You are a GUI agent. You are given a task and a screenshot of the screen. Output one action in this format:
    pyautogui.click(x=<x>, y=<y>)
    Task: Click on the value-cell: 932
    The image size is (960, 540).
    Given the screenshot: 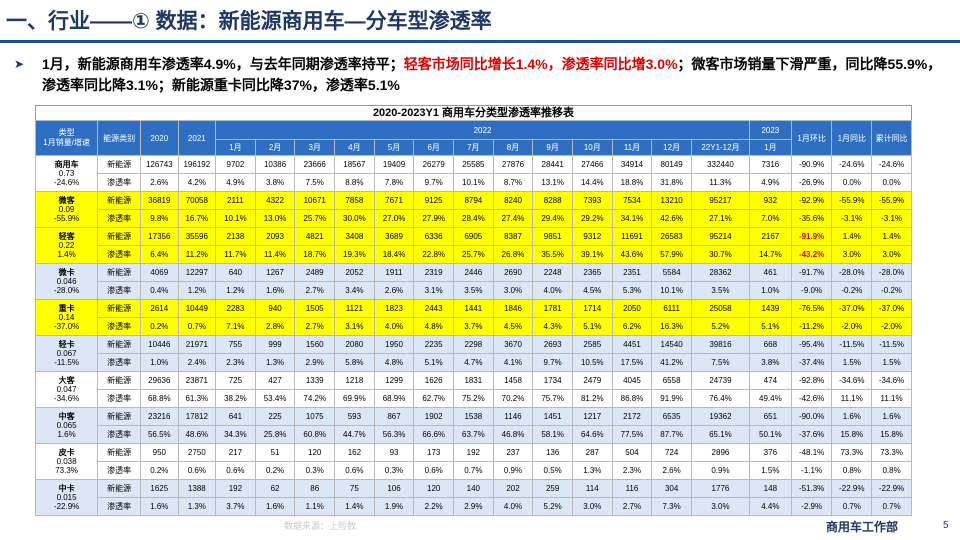 What is the action you would take?
    pyautogui.click(x=770, y=200)
    